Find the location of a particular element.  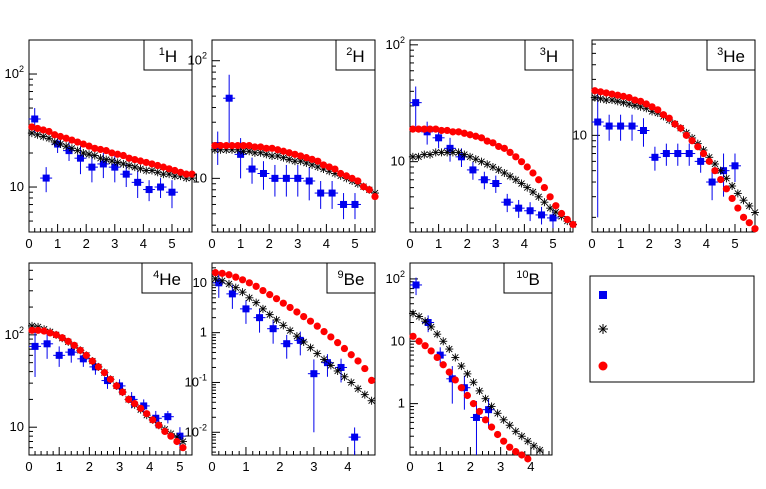

panel-3He: 0 1 2 3 4 5 10 3He is located at coordinates (666, 145).